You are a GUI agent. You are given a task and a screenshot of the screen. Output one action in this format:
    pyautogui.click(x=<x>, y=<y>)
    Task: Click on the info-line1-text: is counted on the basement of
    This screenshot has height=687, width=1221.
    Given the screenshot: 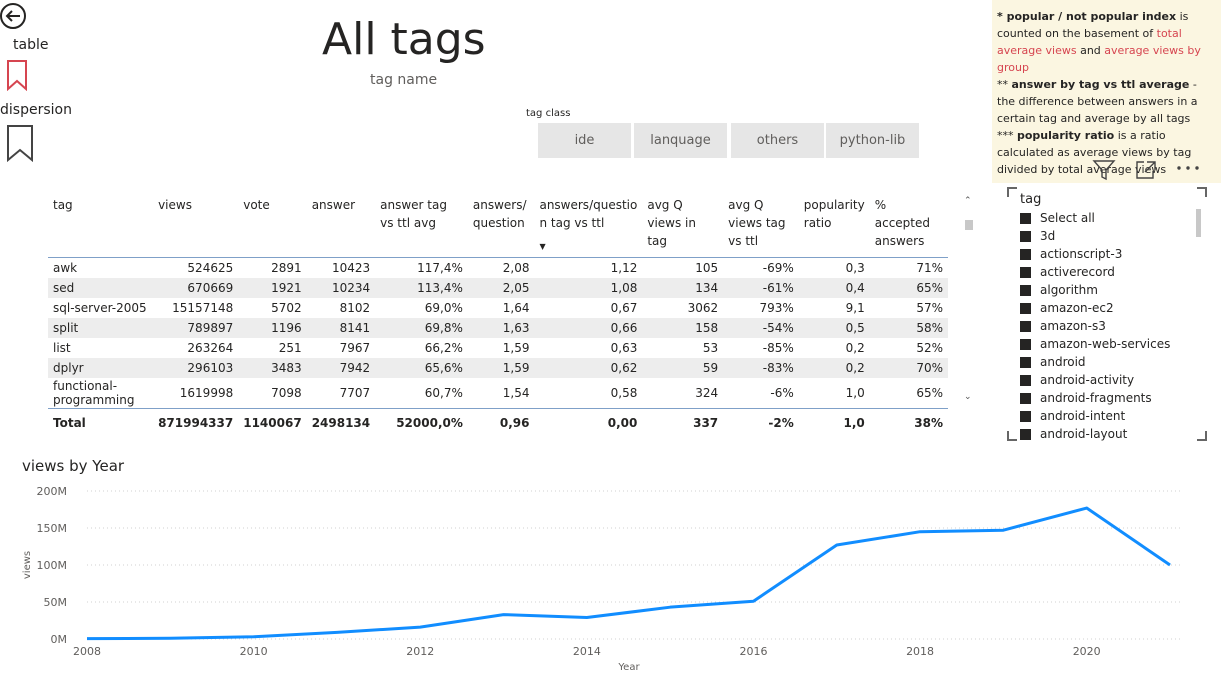 What is the action you would take?
    pyautogui.click(x=1093, y=25)
    